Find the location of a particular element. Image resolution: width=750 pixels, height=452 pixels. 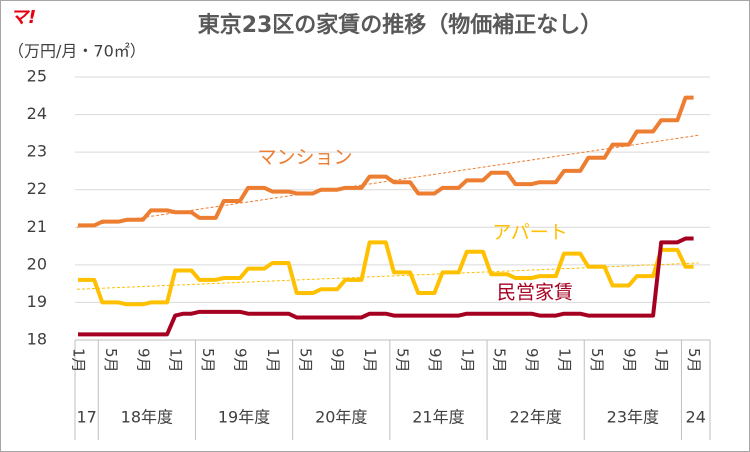

year-label: 22年度 is located at coordinates (535, 417).